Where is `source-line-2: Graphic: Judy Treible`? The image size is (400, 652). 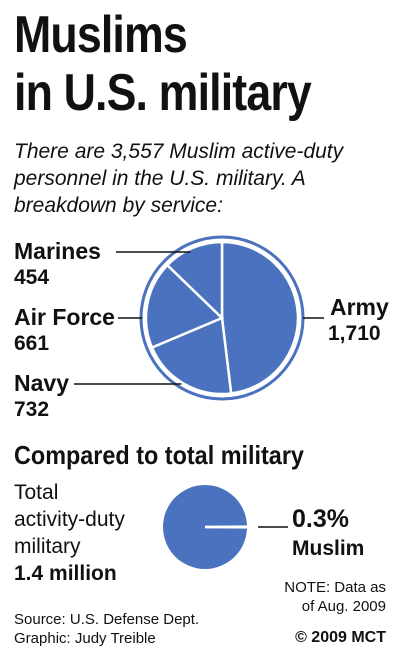 source-line-2: Graphic: Judy Treible is located at coordinates (85, 638).